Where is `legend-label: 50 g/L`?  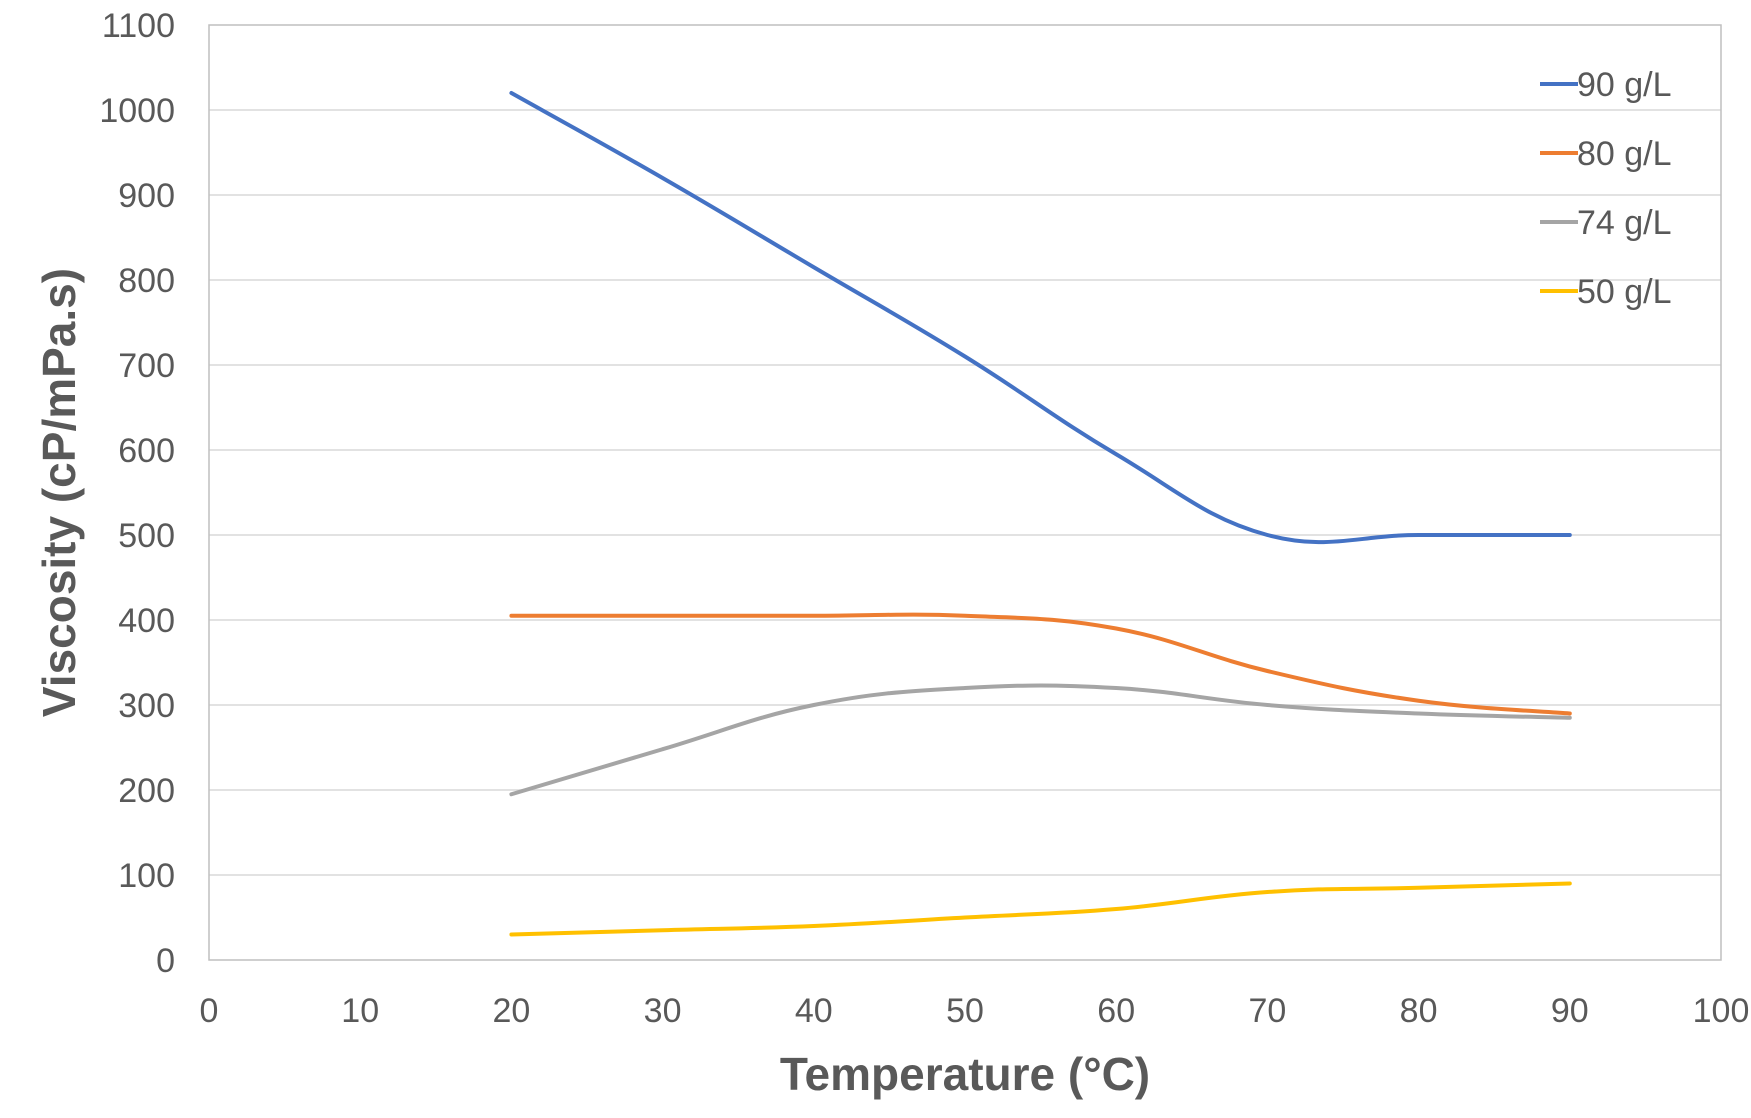
legend-label: 50 g/L is located at coordinates (1624, 292).